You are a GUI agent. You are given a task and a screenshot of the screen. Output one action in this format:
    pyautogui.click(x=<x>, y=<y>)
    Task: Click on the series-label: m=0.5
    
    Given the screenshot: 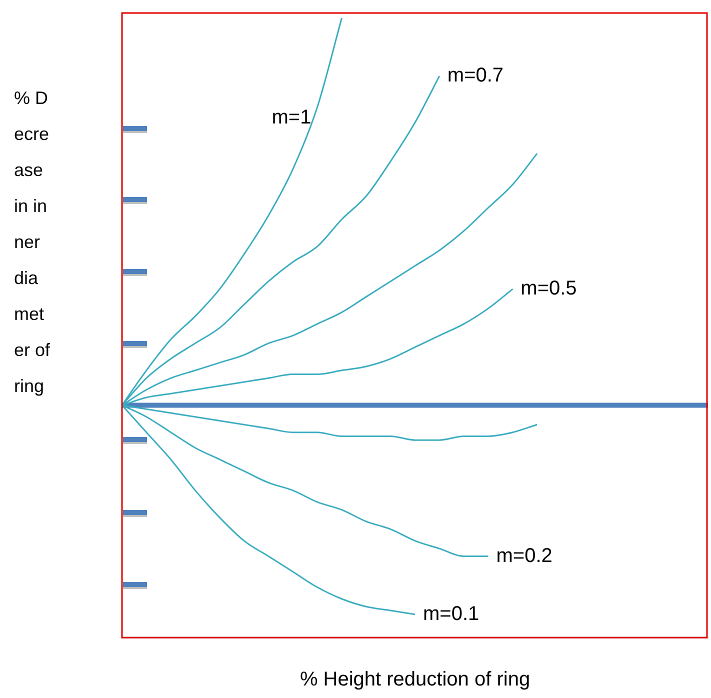 What is the action you would take?
    pyautogui.click(x=548, y=289)
    